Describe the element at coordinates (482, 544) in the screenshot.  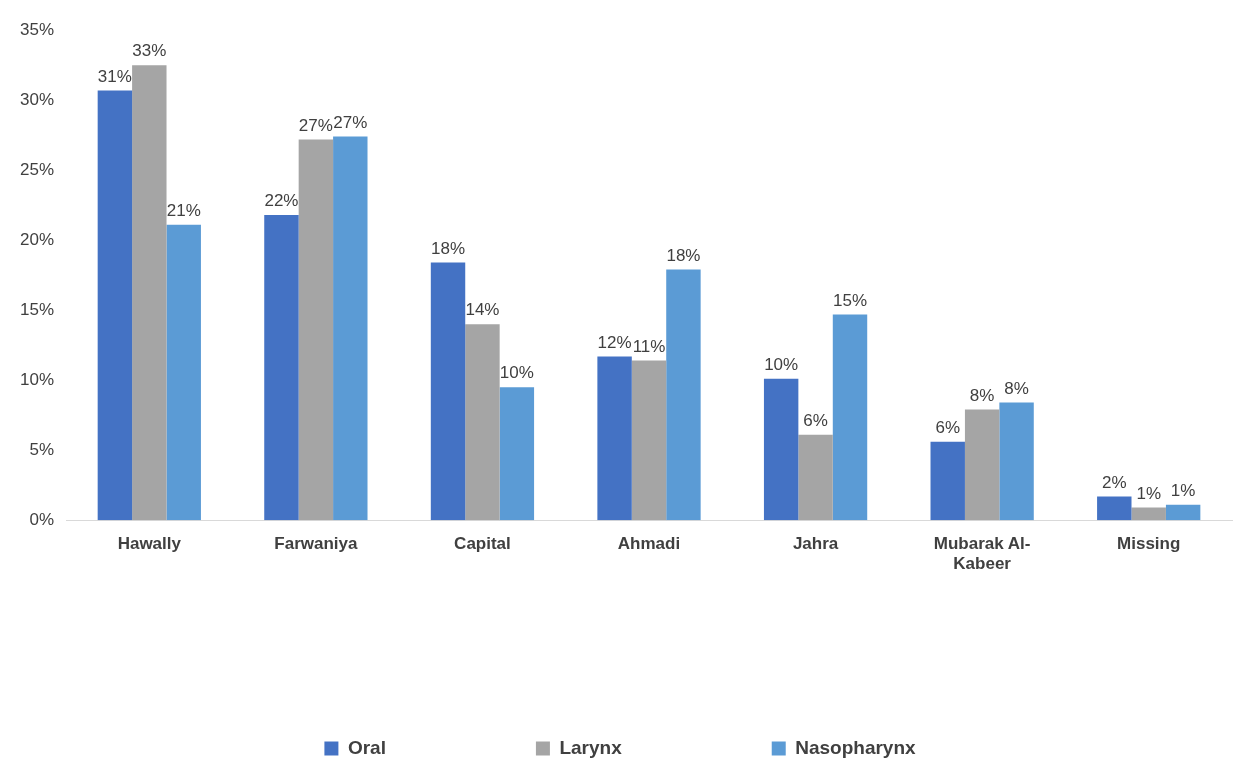
I see `x-tick-label: Capital` at that location.